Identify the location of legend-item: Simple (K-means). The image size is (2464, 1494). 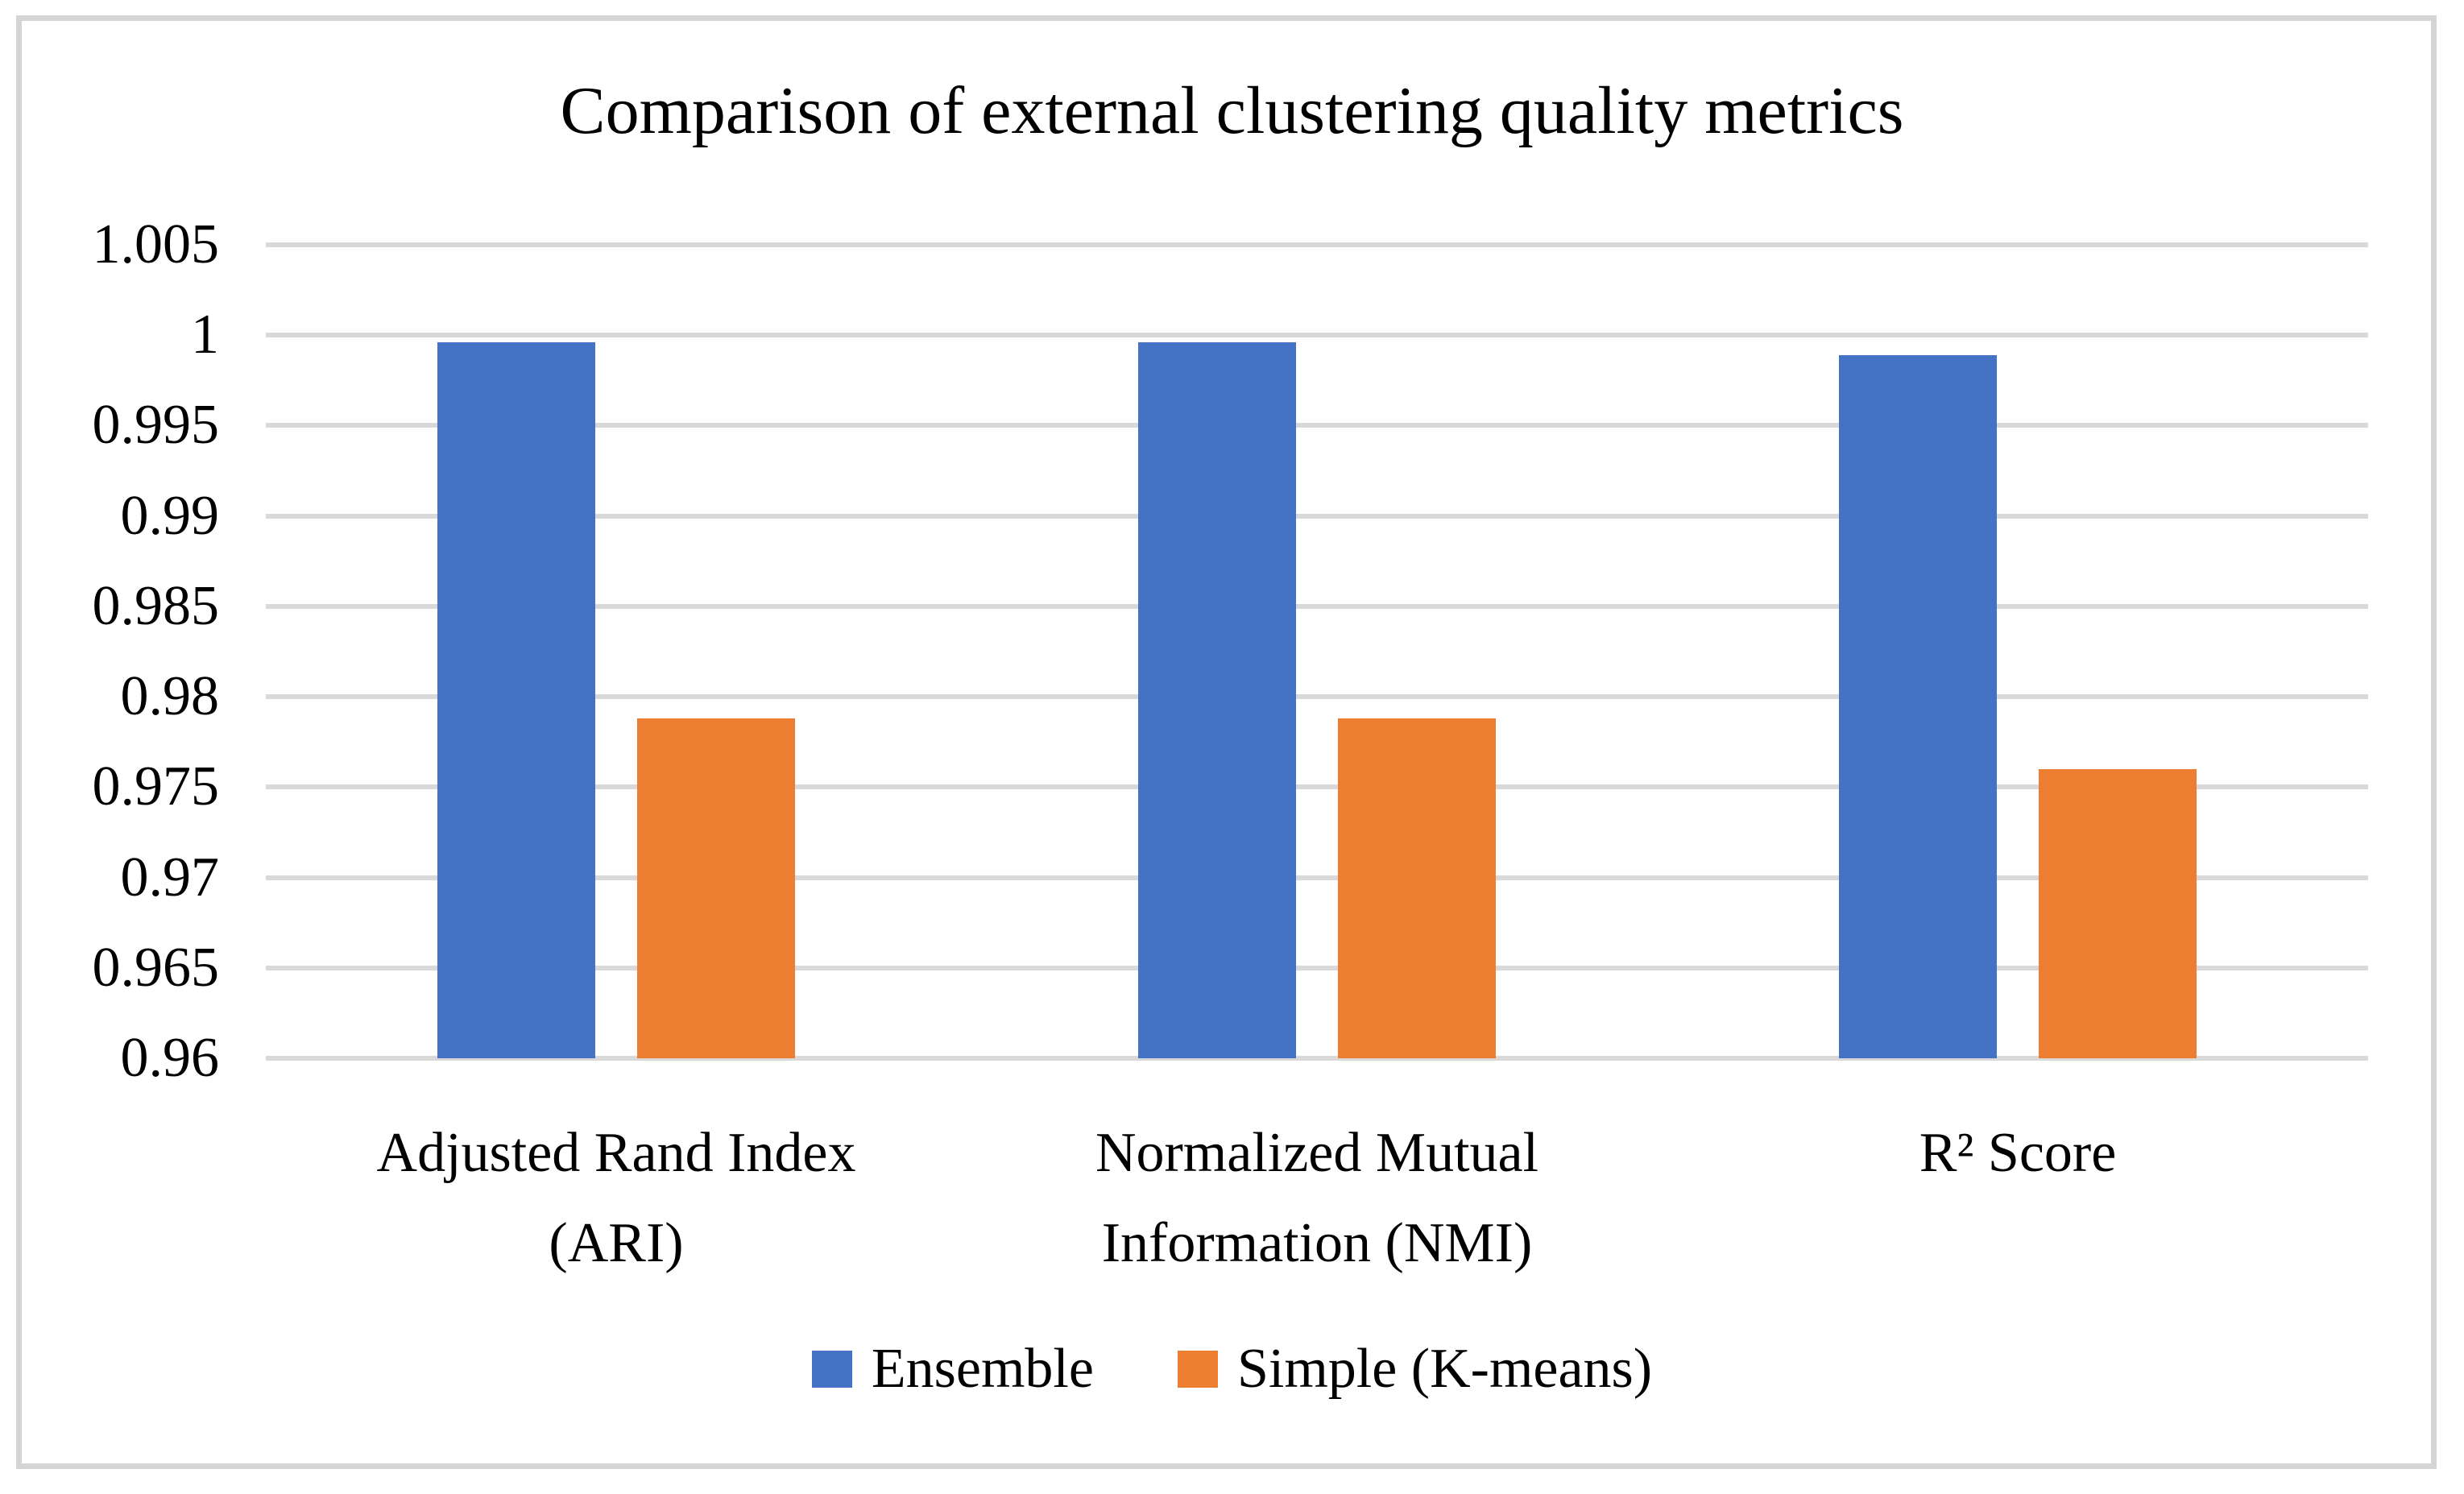
(1415, 1369).